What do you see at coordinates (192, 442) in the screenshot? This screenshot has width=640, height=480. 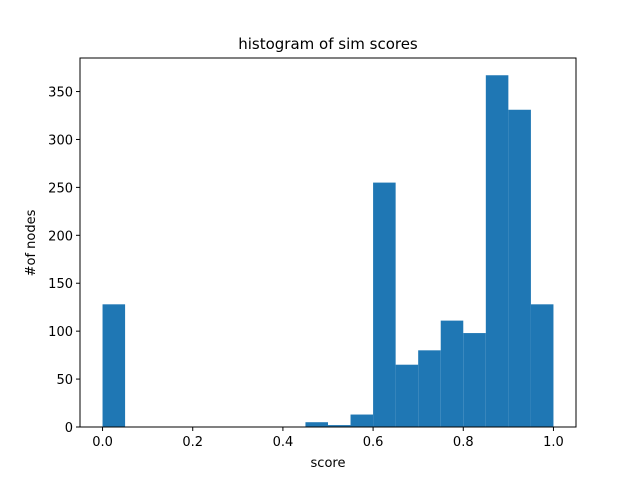 I see `x-tick-label: 0.2` at bounding box center [192, 442].